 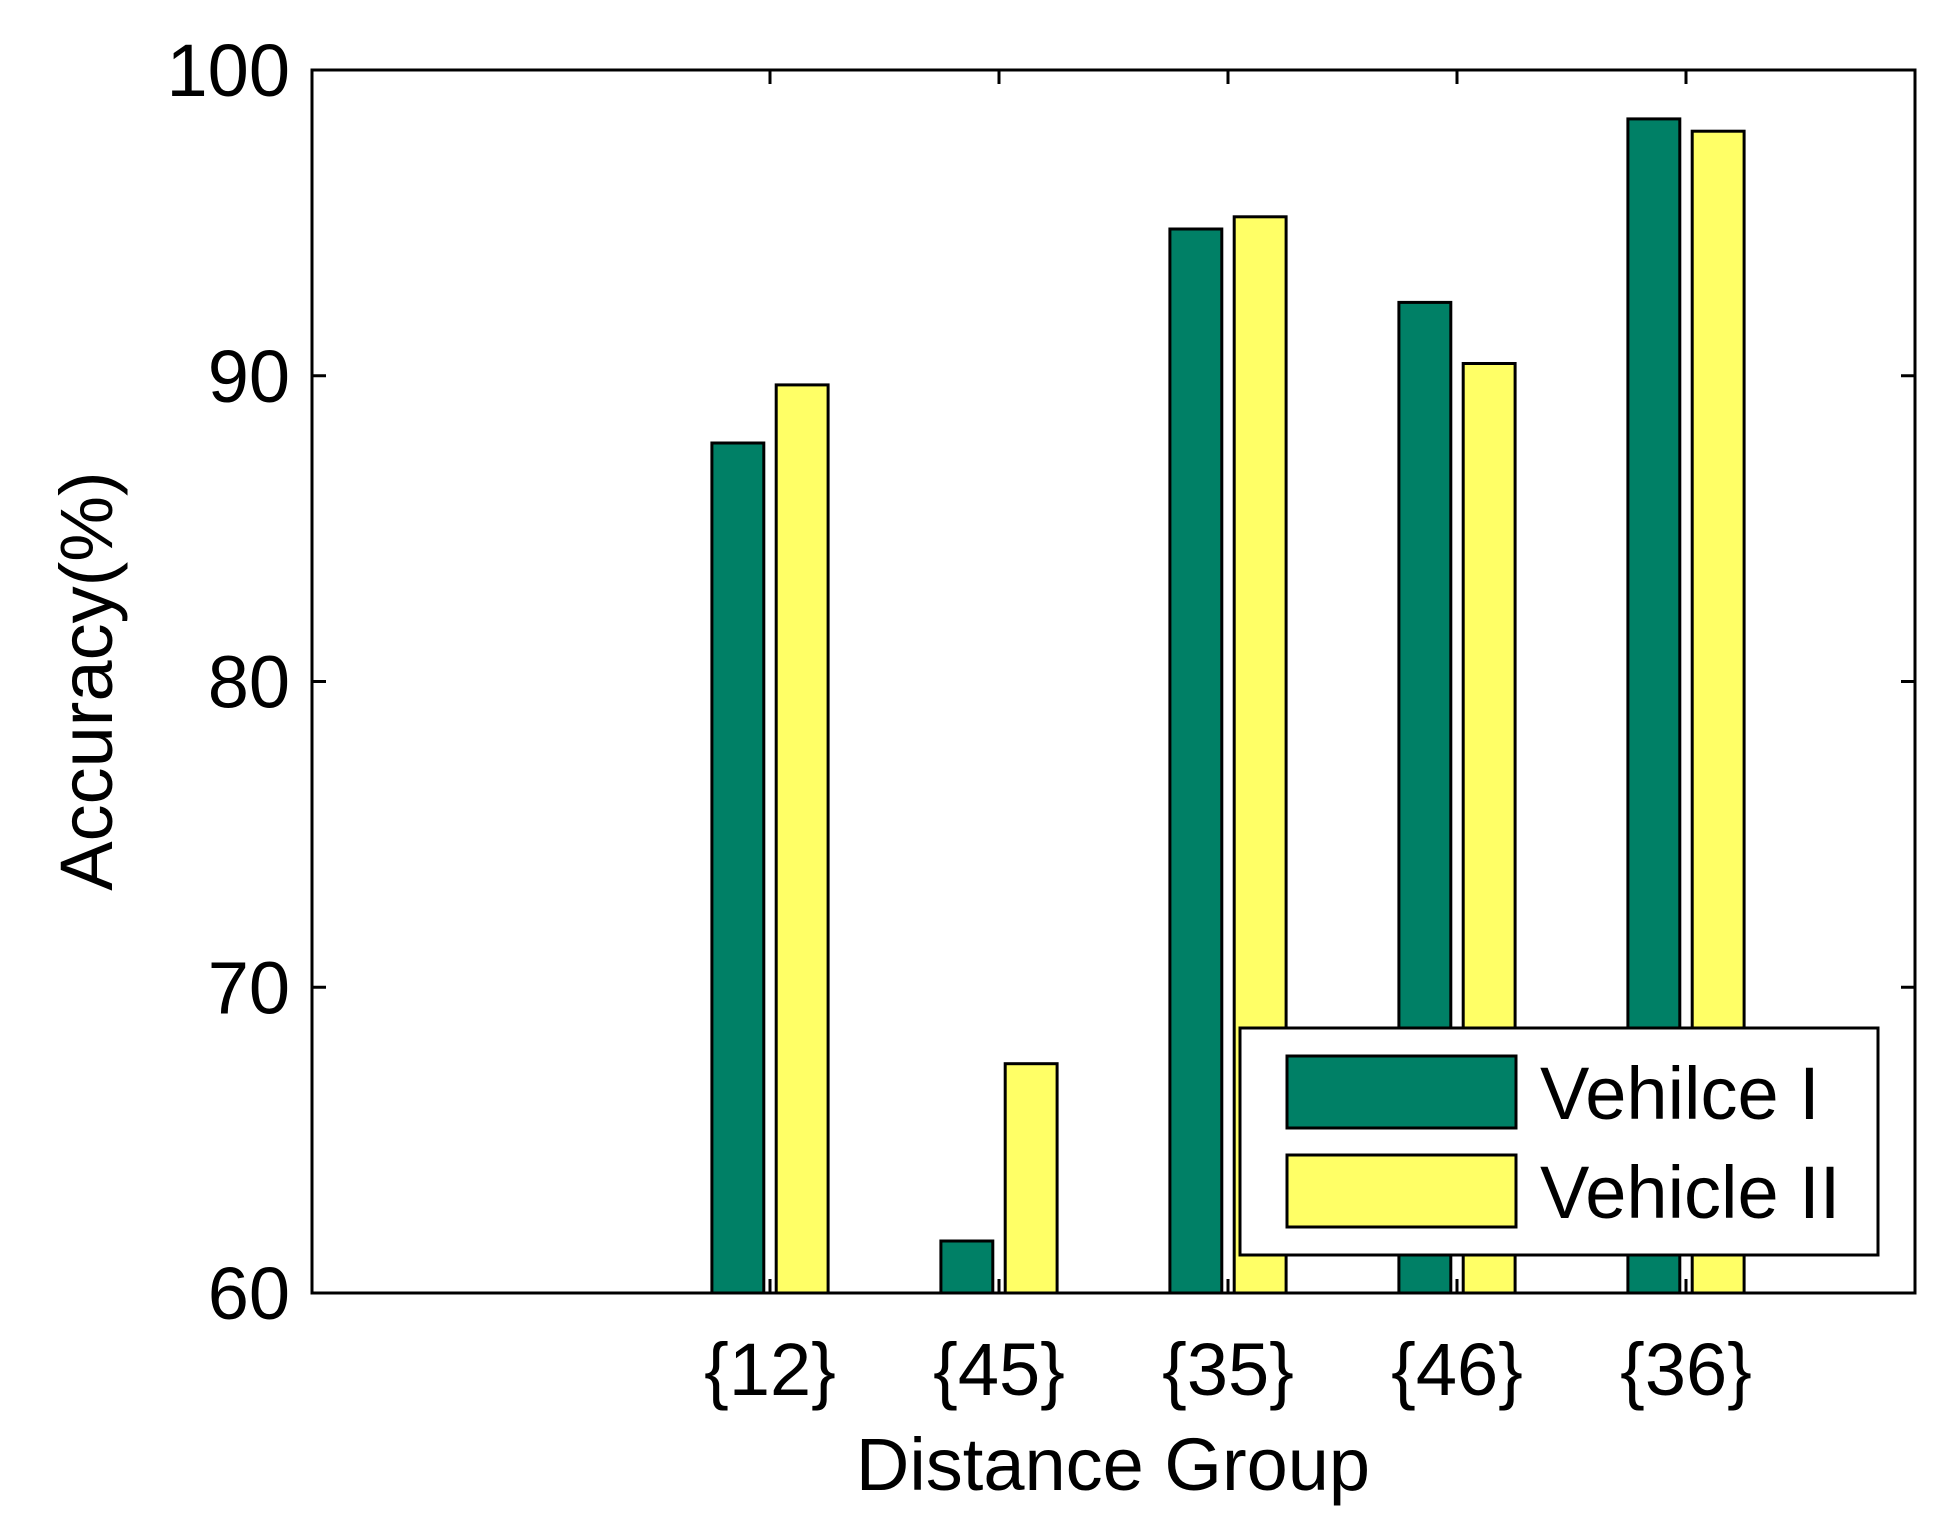 I want to click on legend-label-series-1: Vehilce I, so click(x=1680, y=1093).